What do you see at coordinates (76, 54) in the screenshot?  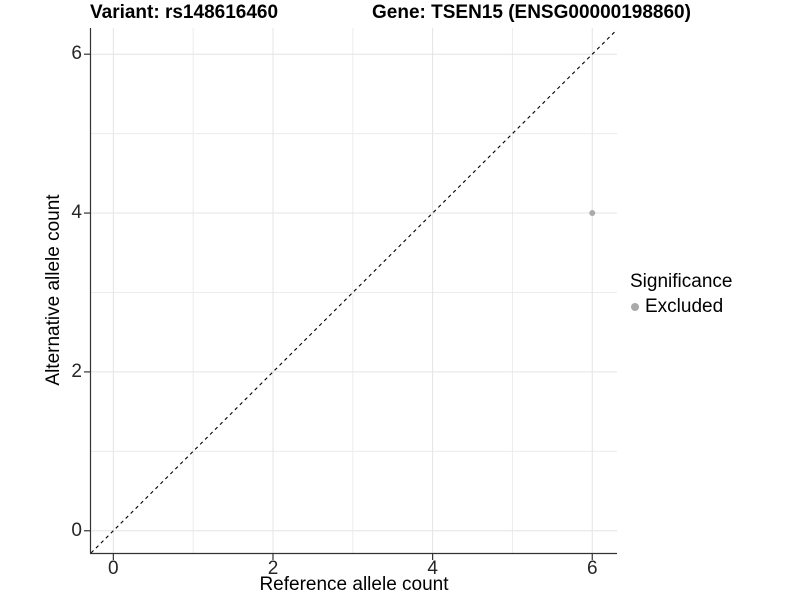 I see `y-tick-label: 6` at bounding box center [76, 54].